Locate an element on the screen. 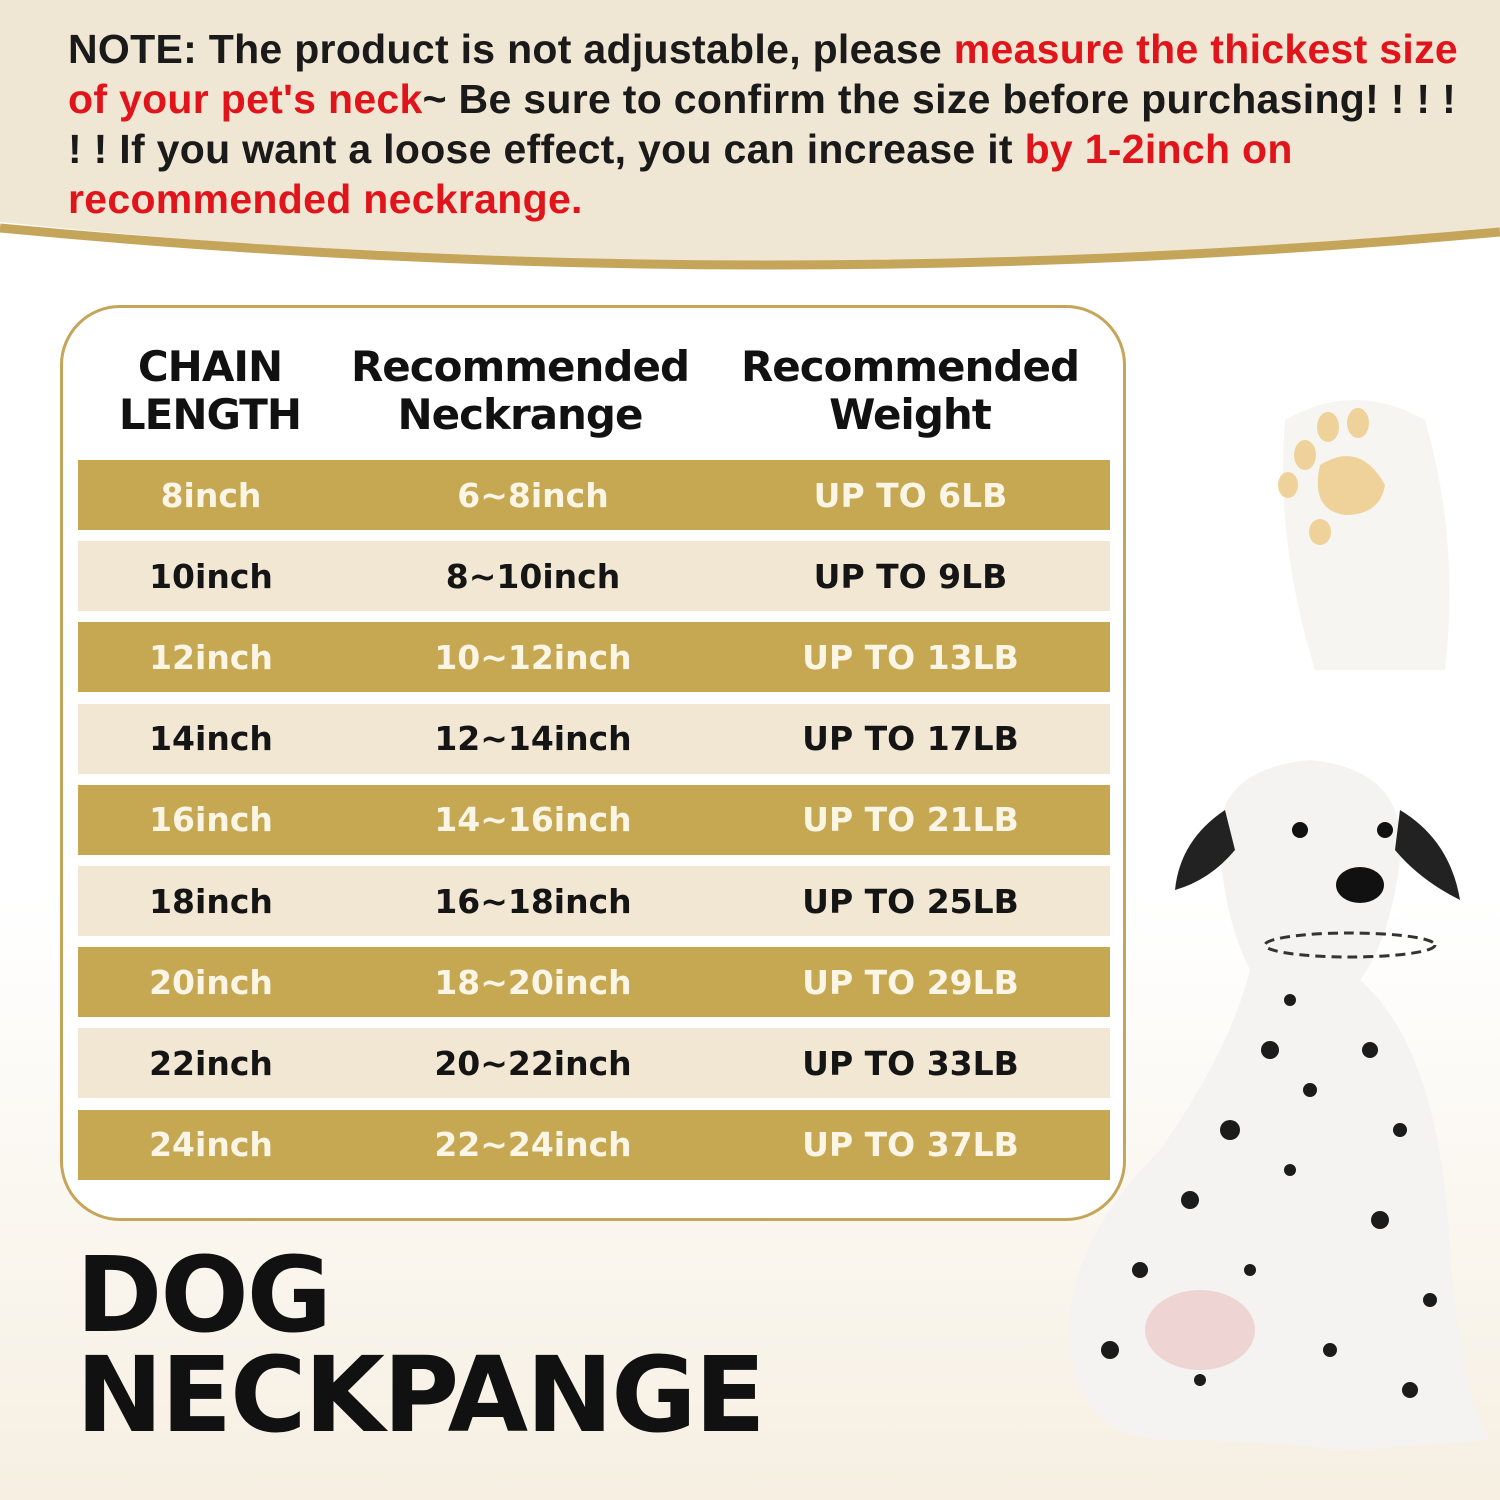 This screenshot has width=1500, height=1500. dalmatian-puppy-image is located at coordinates (1279, 1105).